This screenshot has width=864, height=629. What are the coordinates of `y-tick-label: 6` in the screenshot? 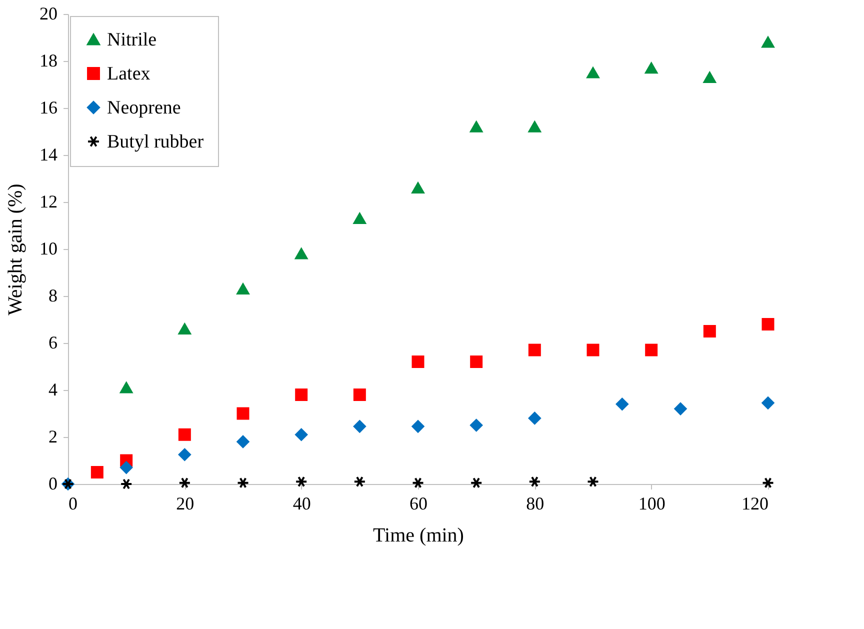 It's located at (53, 342).